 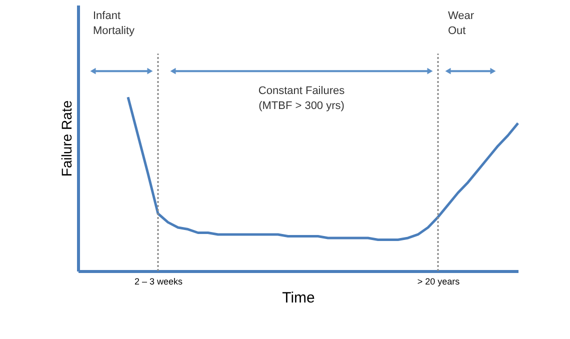 I want to click on x-tick-label: 2 – 3 weeks, so click(x=159, y=281).